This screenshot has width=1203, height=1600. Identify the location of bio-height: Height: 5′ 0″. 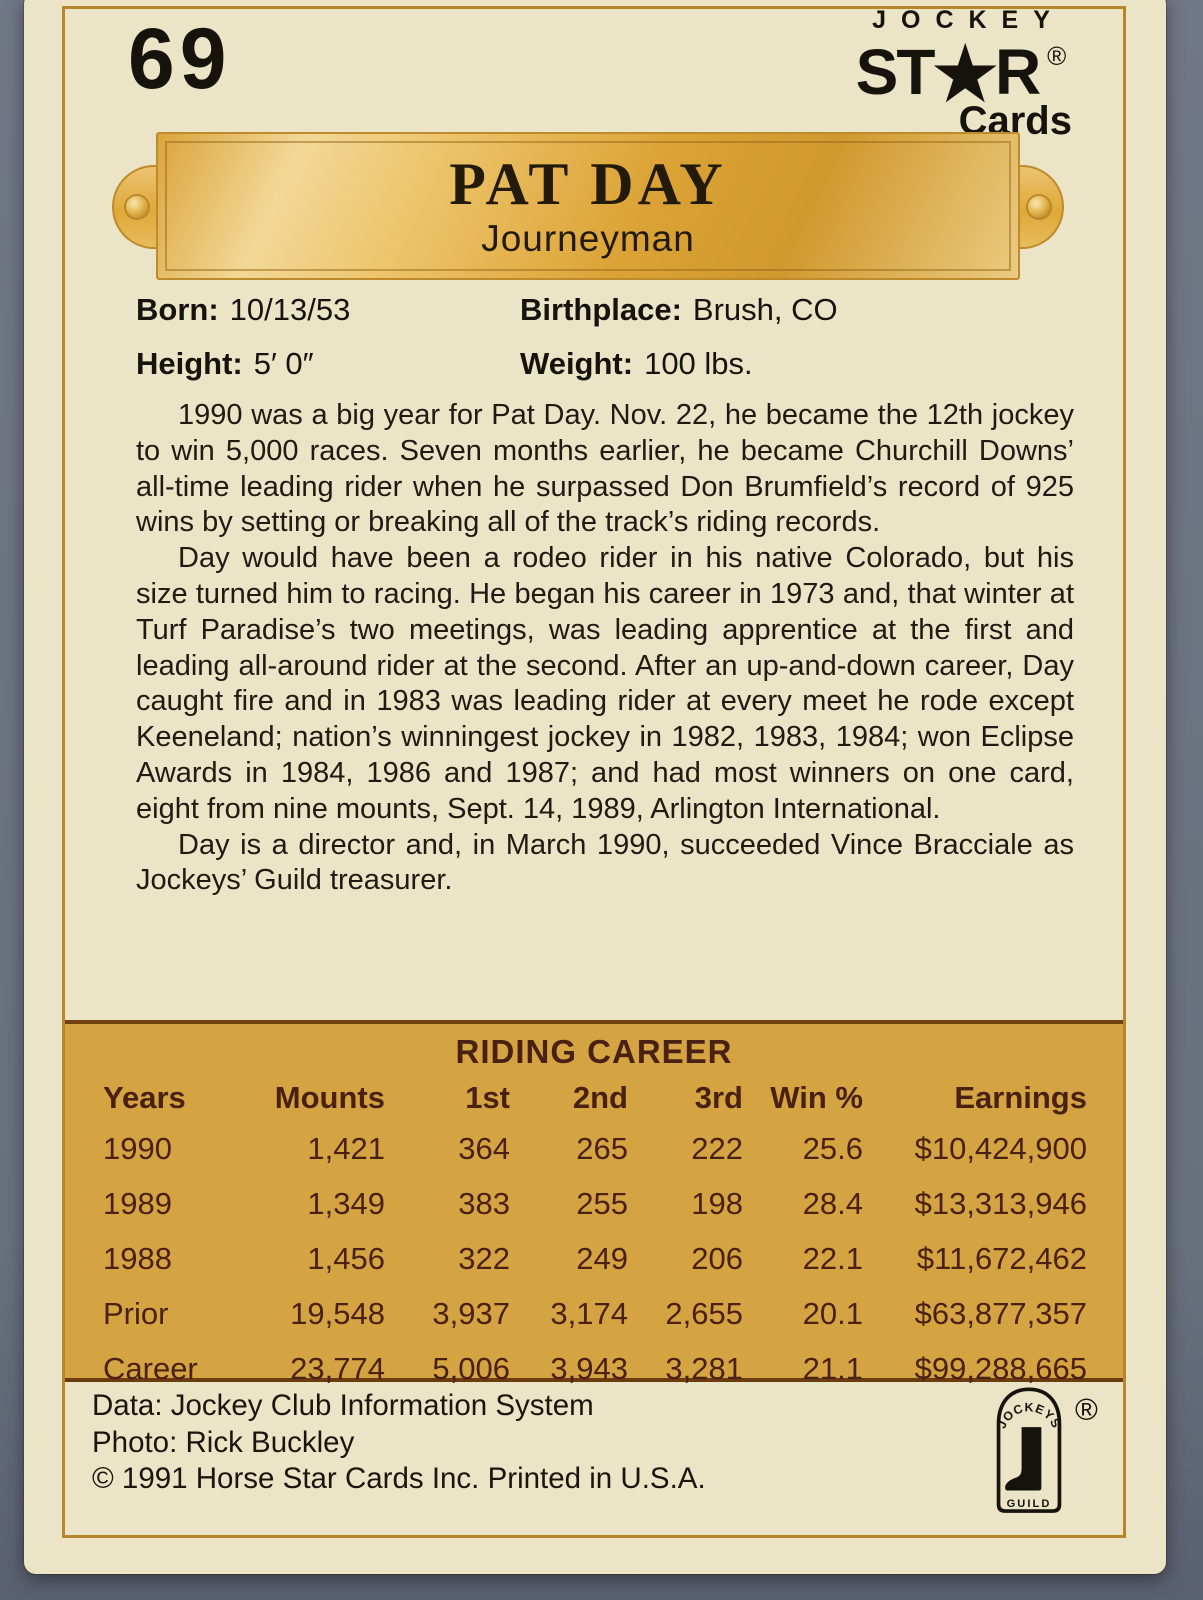
(328, 364).